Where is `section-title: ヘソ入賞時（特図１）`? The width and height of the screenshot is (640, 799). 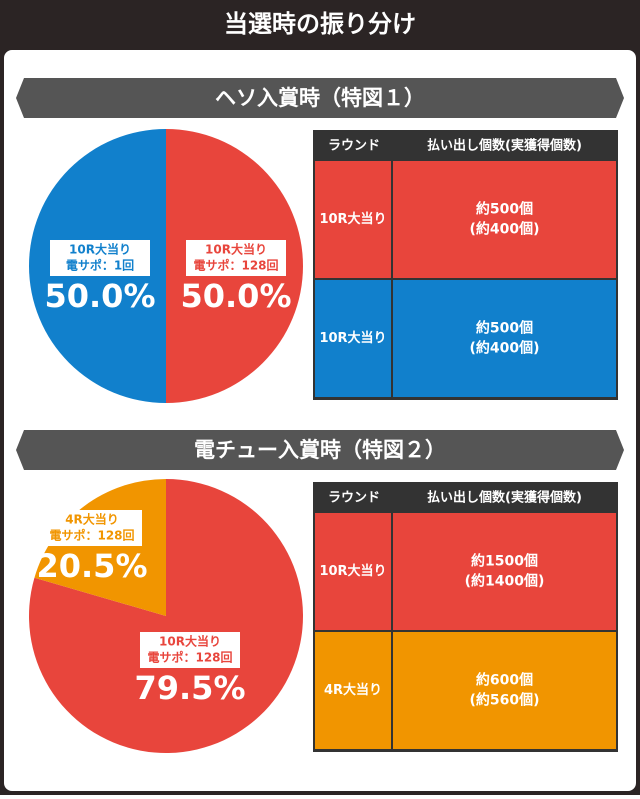 section-title: ヘソ入賞時（特図１） is located at coordinates (320, 98).